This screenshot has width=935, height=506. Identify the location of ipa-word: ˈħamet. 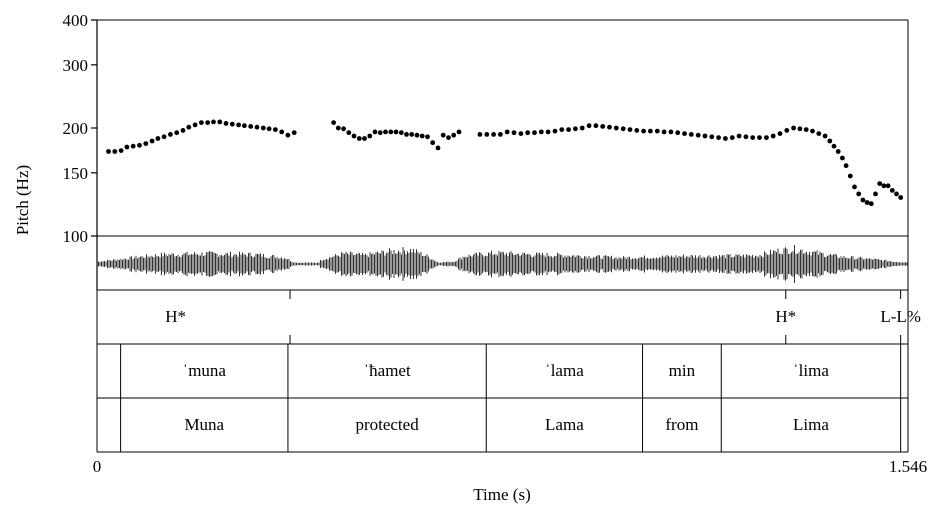
(386, 370).